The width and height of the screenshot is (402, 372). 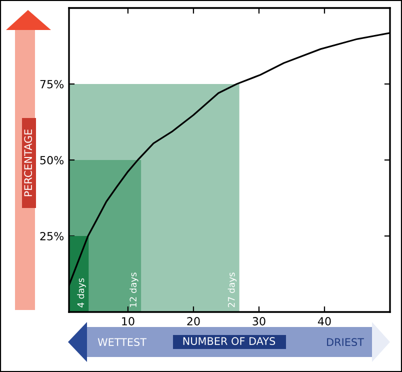 What do you see at coordinates (52, 236) in the screenshot?
I see `y-tick-label: 25%` at bounding box center [52, 236].